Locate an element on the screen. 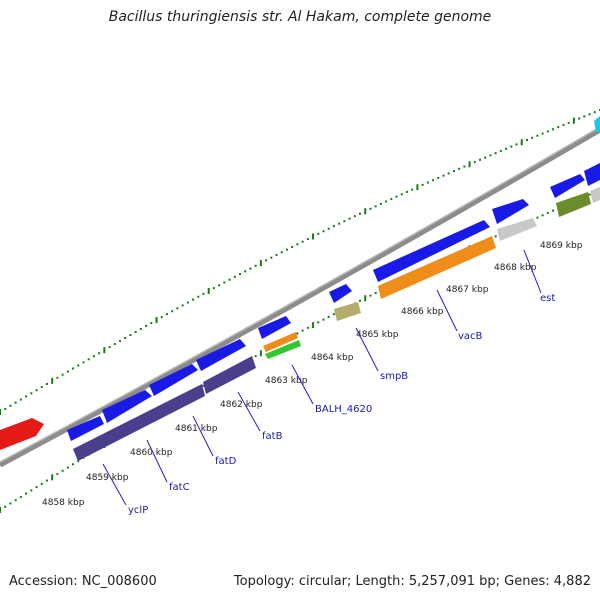 The image size is (600, 600). gene-label-est: est is located at coordinates (547, 298).